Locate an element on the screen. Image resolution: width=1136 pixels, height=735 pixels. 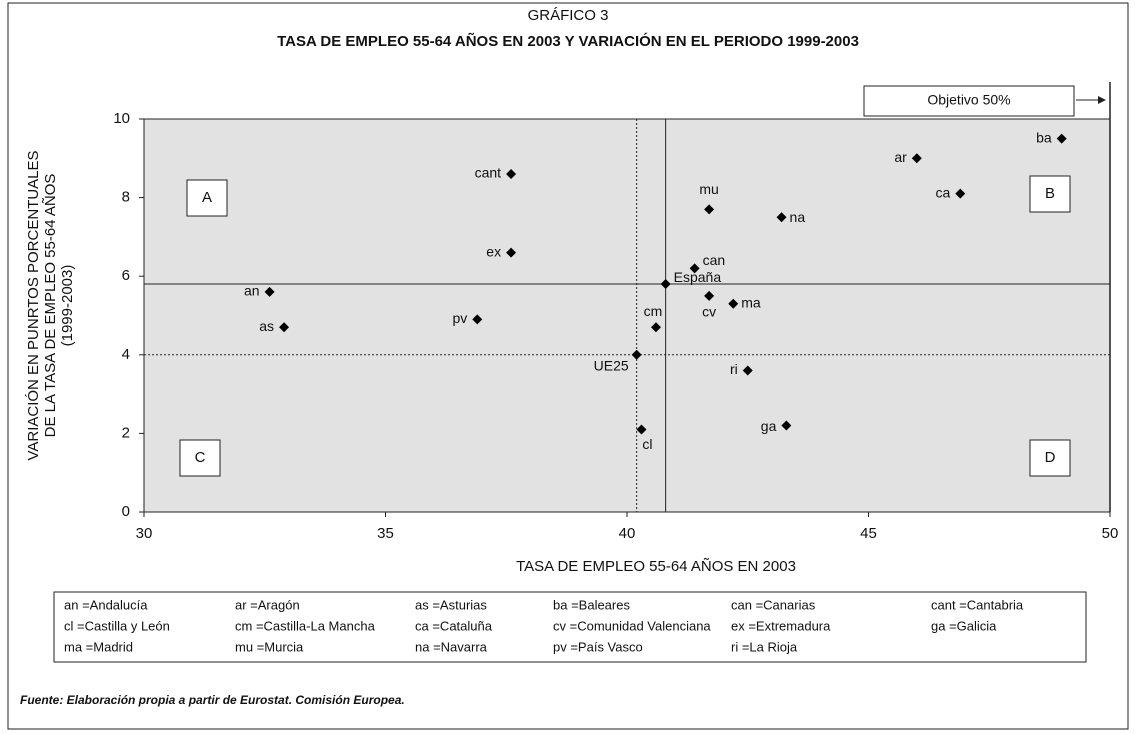
point-label: ca is located at coordinates (942, 192).